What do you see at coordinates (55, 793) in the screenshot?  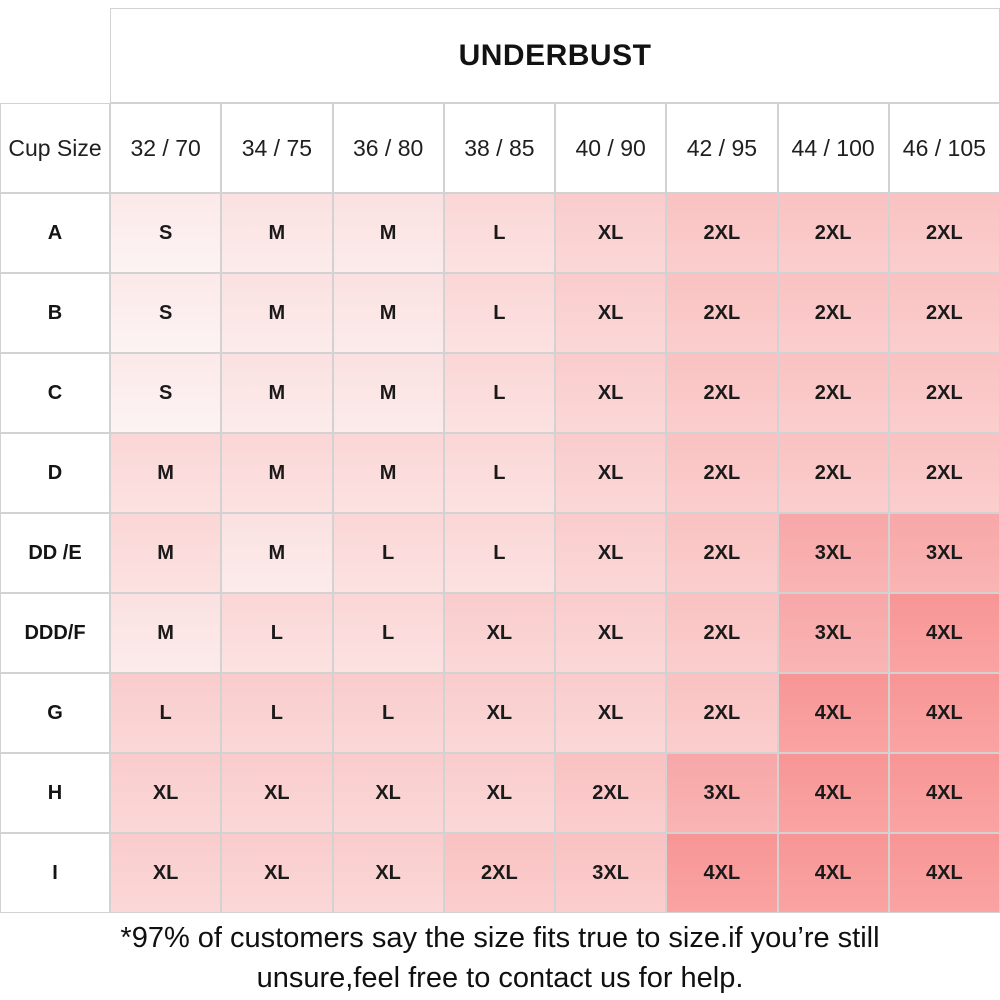 I see `row-label-h: H` at bounding box center [55, 793].